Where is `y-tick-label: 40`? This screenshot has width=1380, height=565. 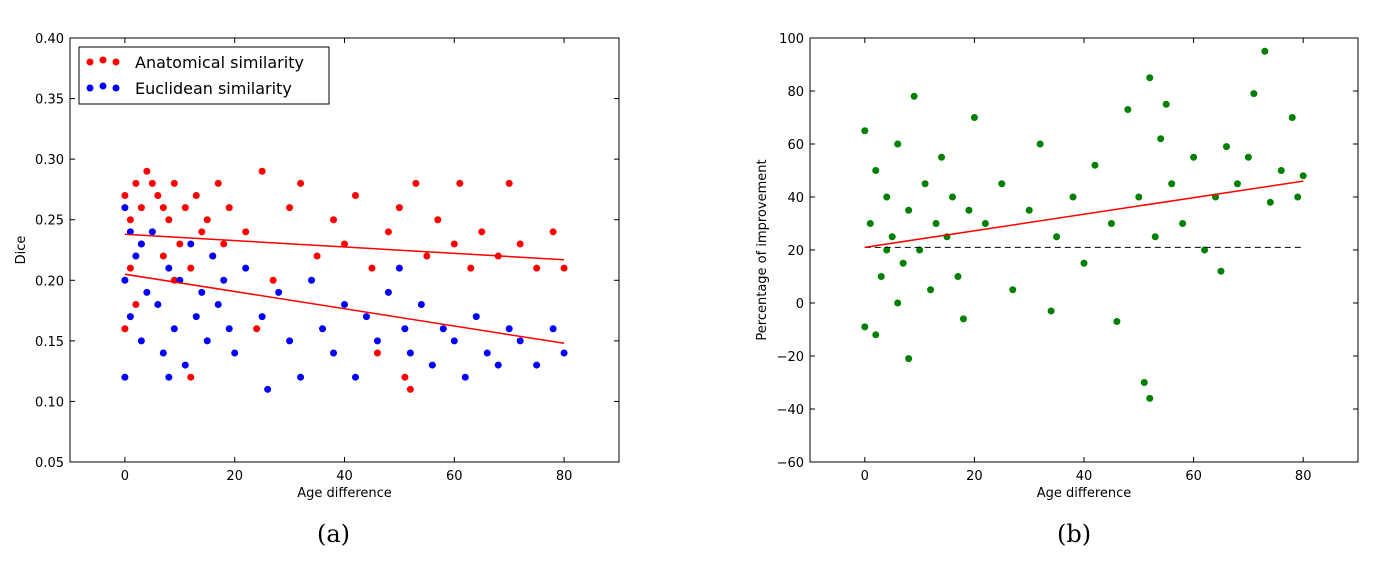
y-tick-label: 40 is located at coordinates (795, 198).